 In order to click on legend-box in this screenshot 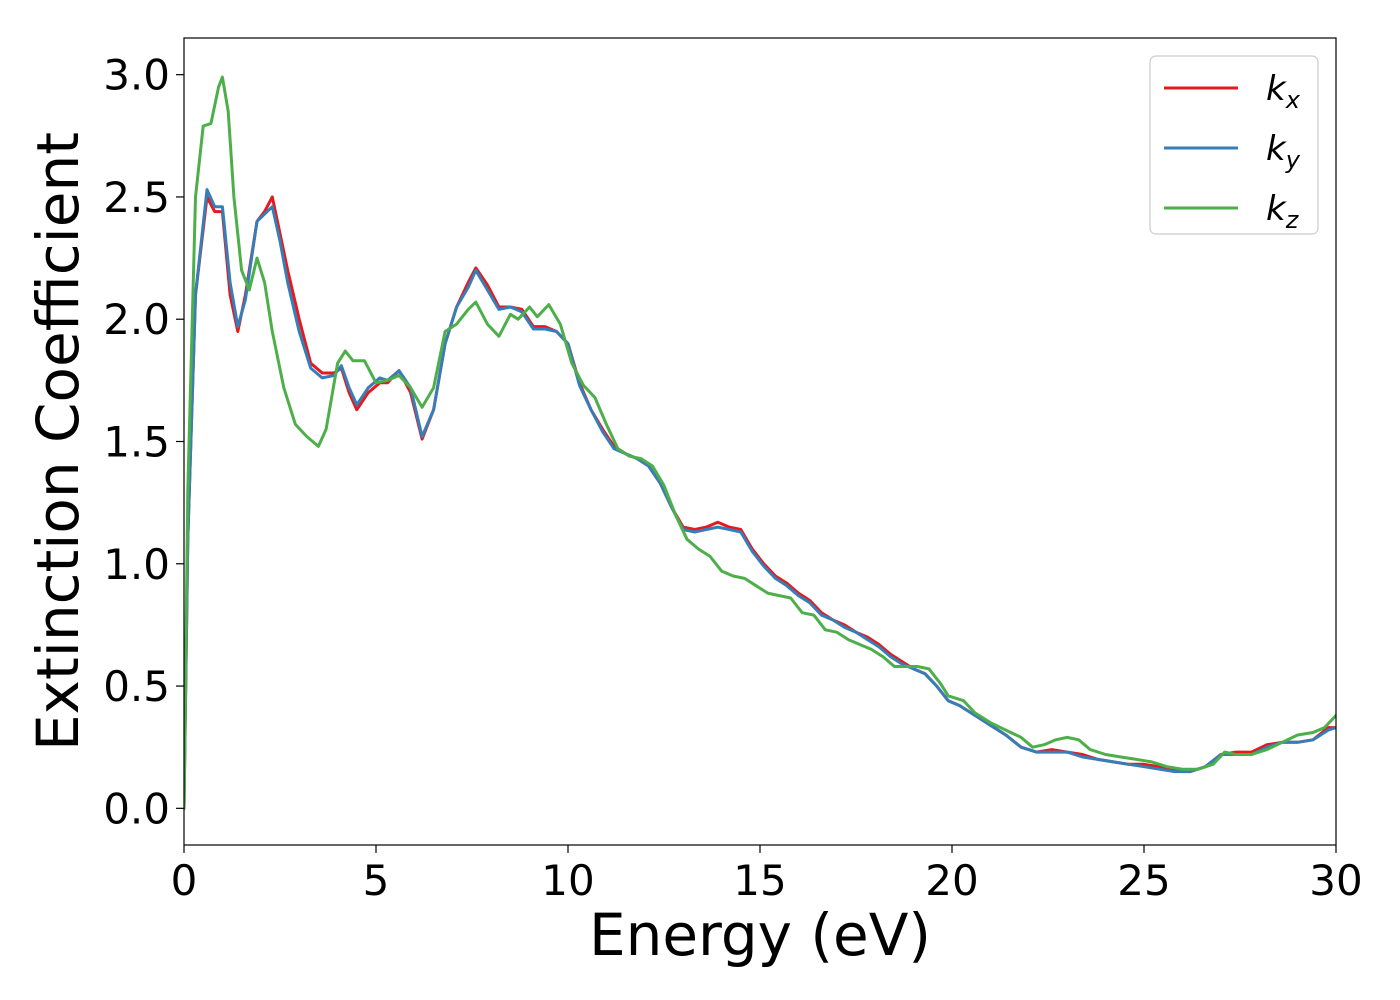, I will do `click(1234, 145)`.